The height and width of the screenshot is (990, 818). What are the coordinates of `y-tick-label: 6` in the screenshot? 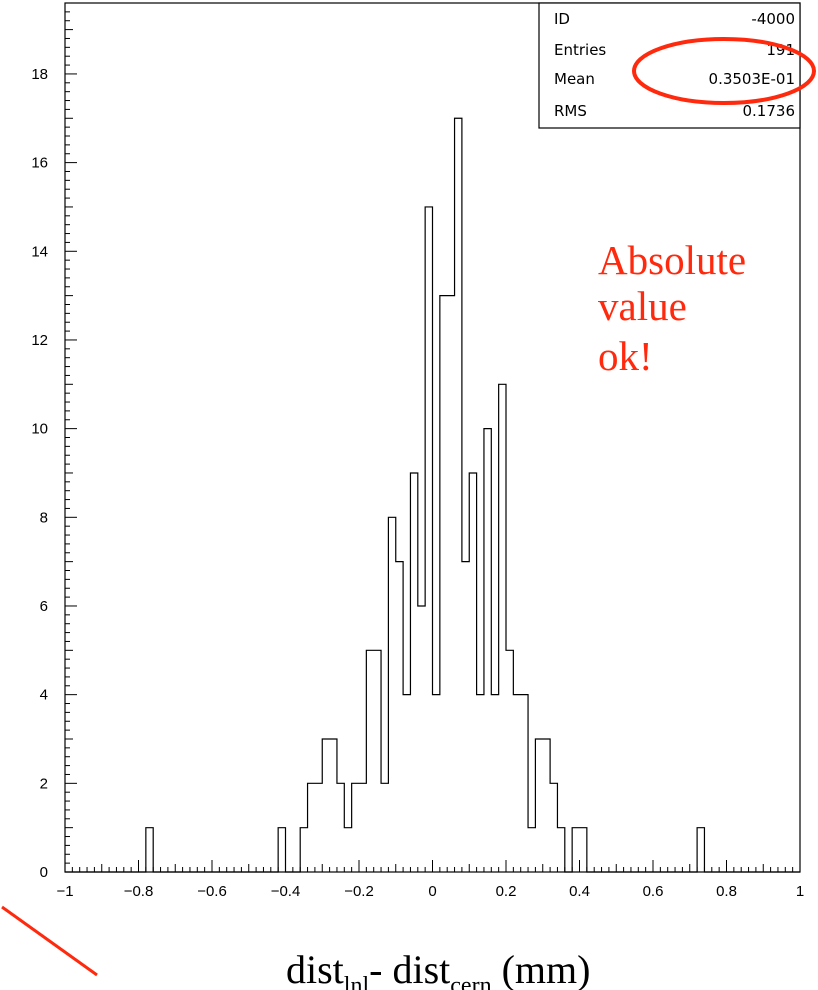 It's located at (44, 606).